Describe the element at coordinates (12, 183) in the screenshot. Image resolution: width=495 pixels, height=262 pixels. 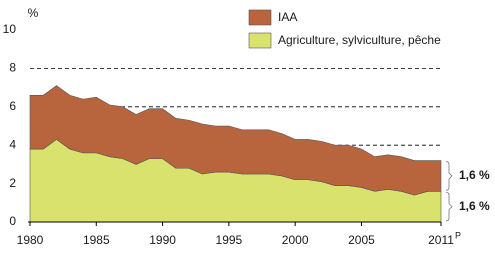
I see `y-tick-label: 2` at that location.